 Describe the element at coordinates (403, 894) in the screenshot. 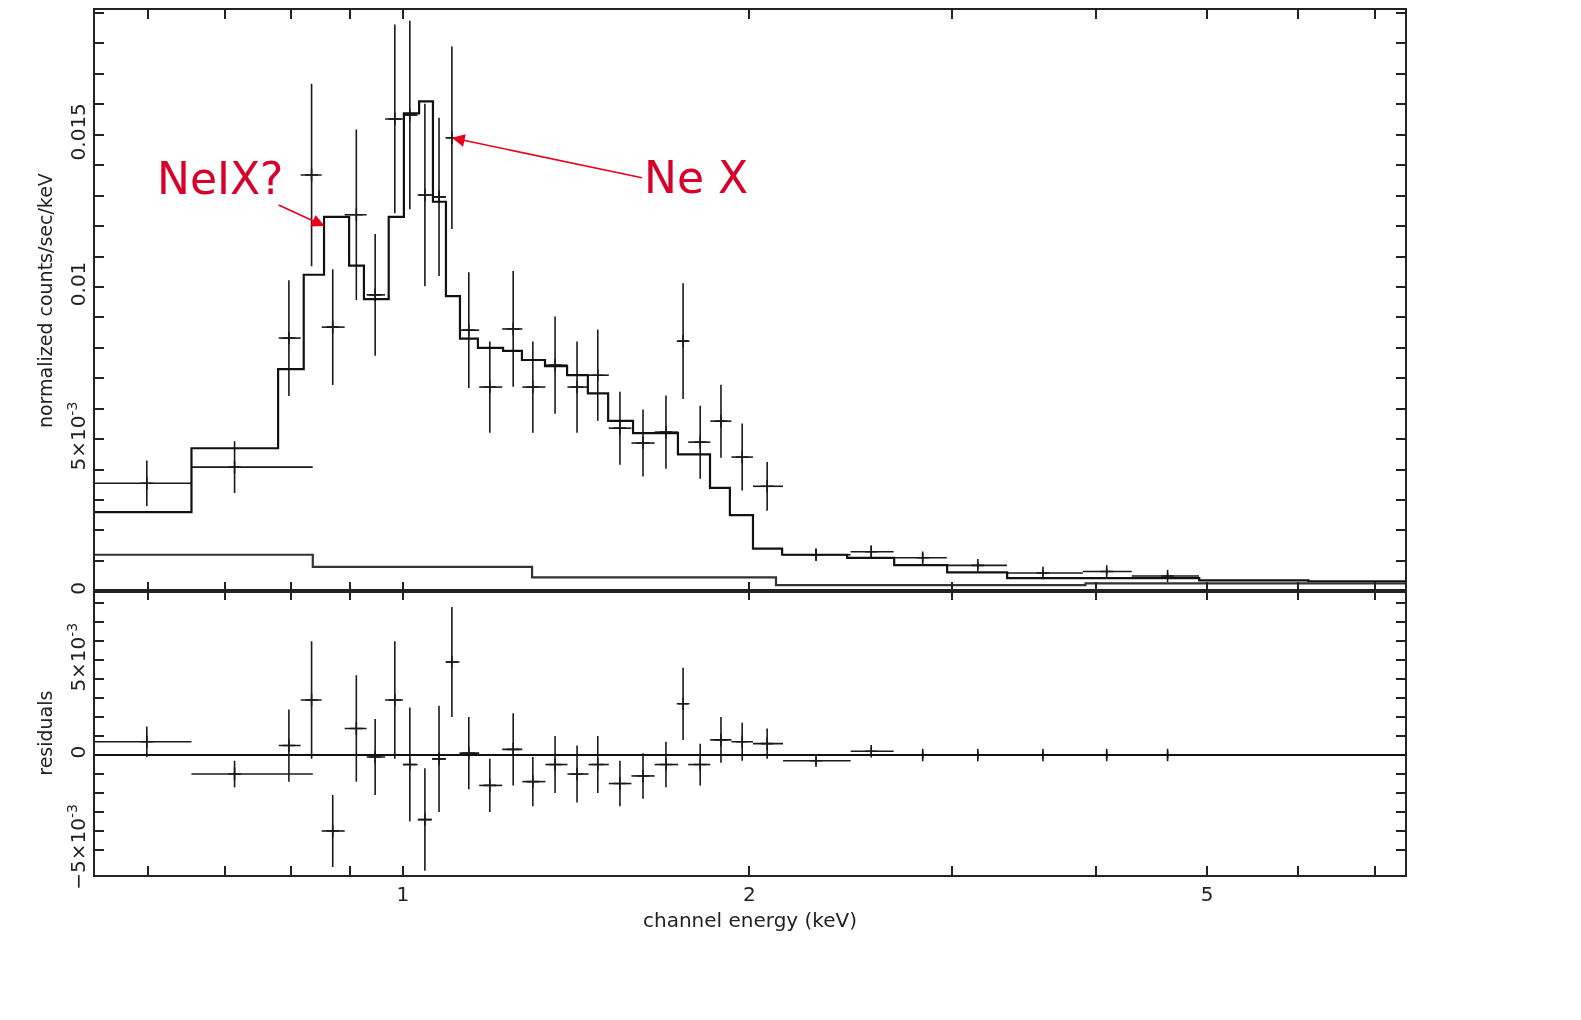

I see `x-tick-label: 1` at that location.